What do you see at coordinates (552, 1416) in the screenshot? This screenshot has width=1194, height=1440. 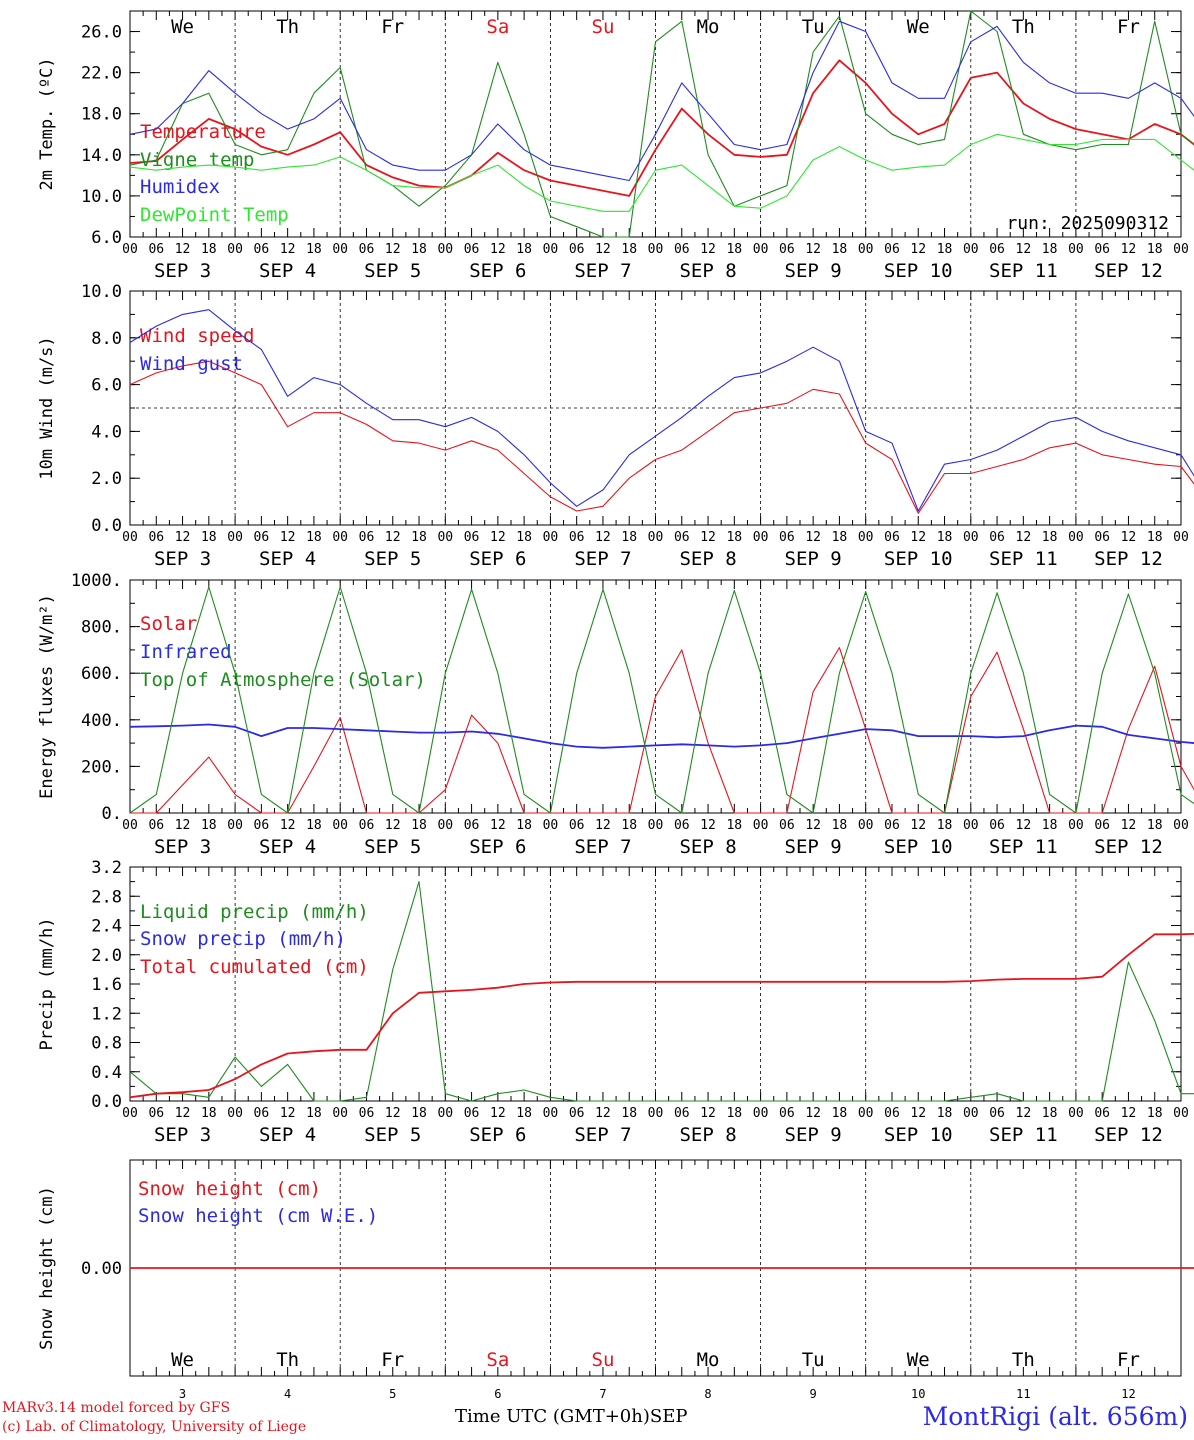 I see `time-axis-label: Time UTC (GMT+0h)` at bounding box center [552, 1416].